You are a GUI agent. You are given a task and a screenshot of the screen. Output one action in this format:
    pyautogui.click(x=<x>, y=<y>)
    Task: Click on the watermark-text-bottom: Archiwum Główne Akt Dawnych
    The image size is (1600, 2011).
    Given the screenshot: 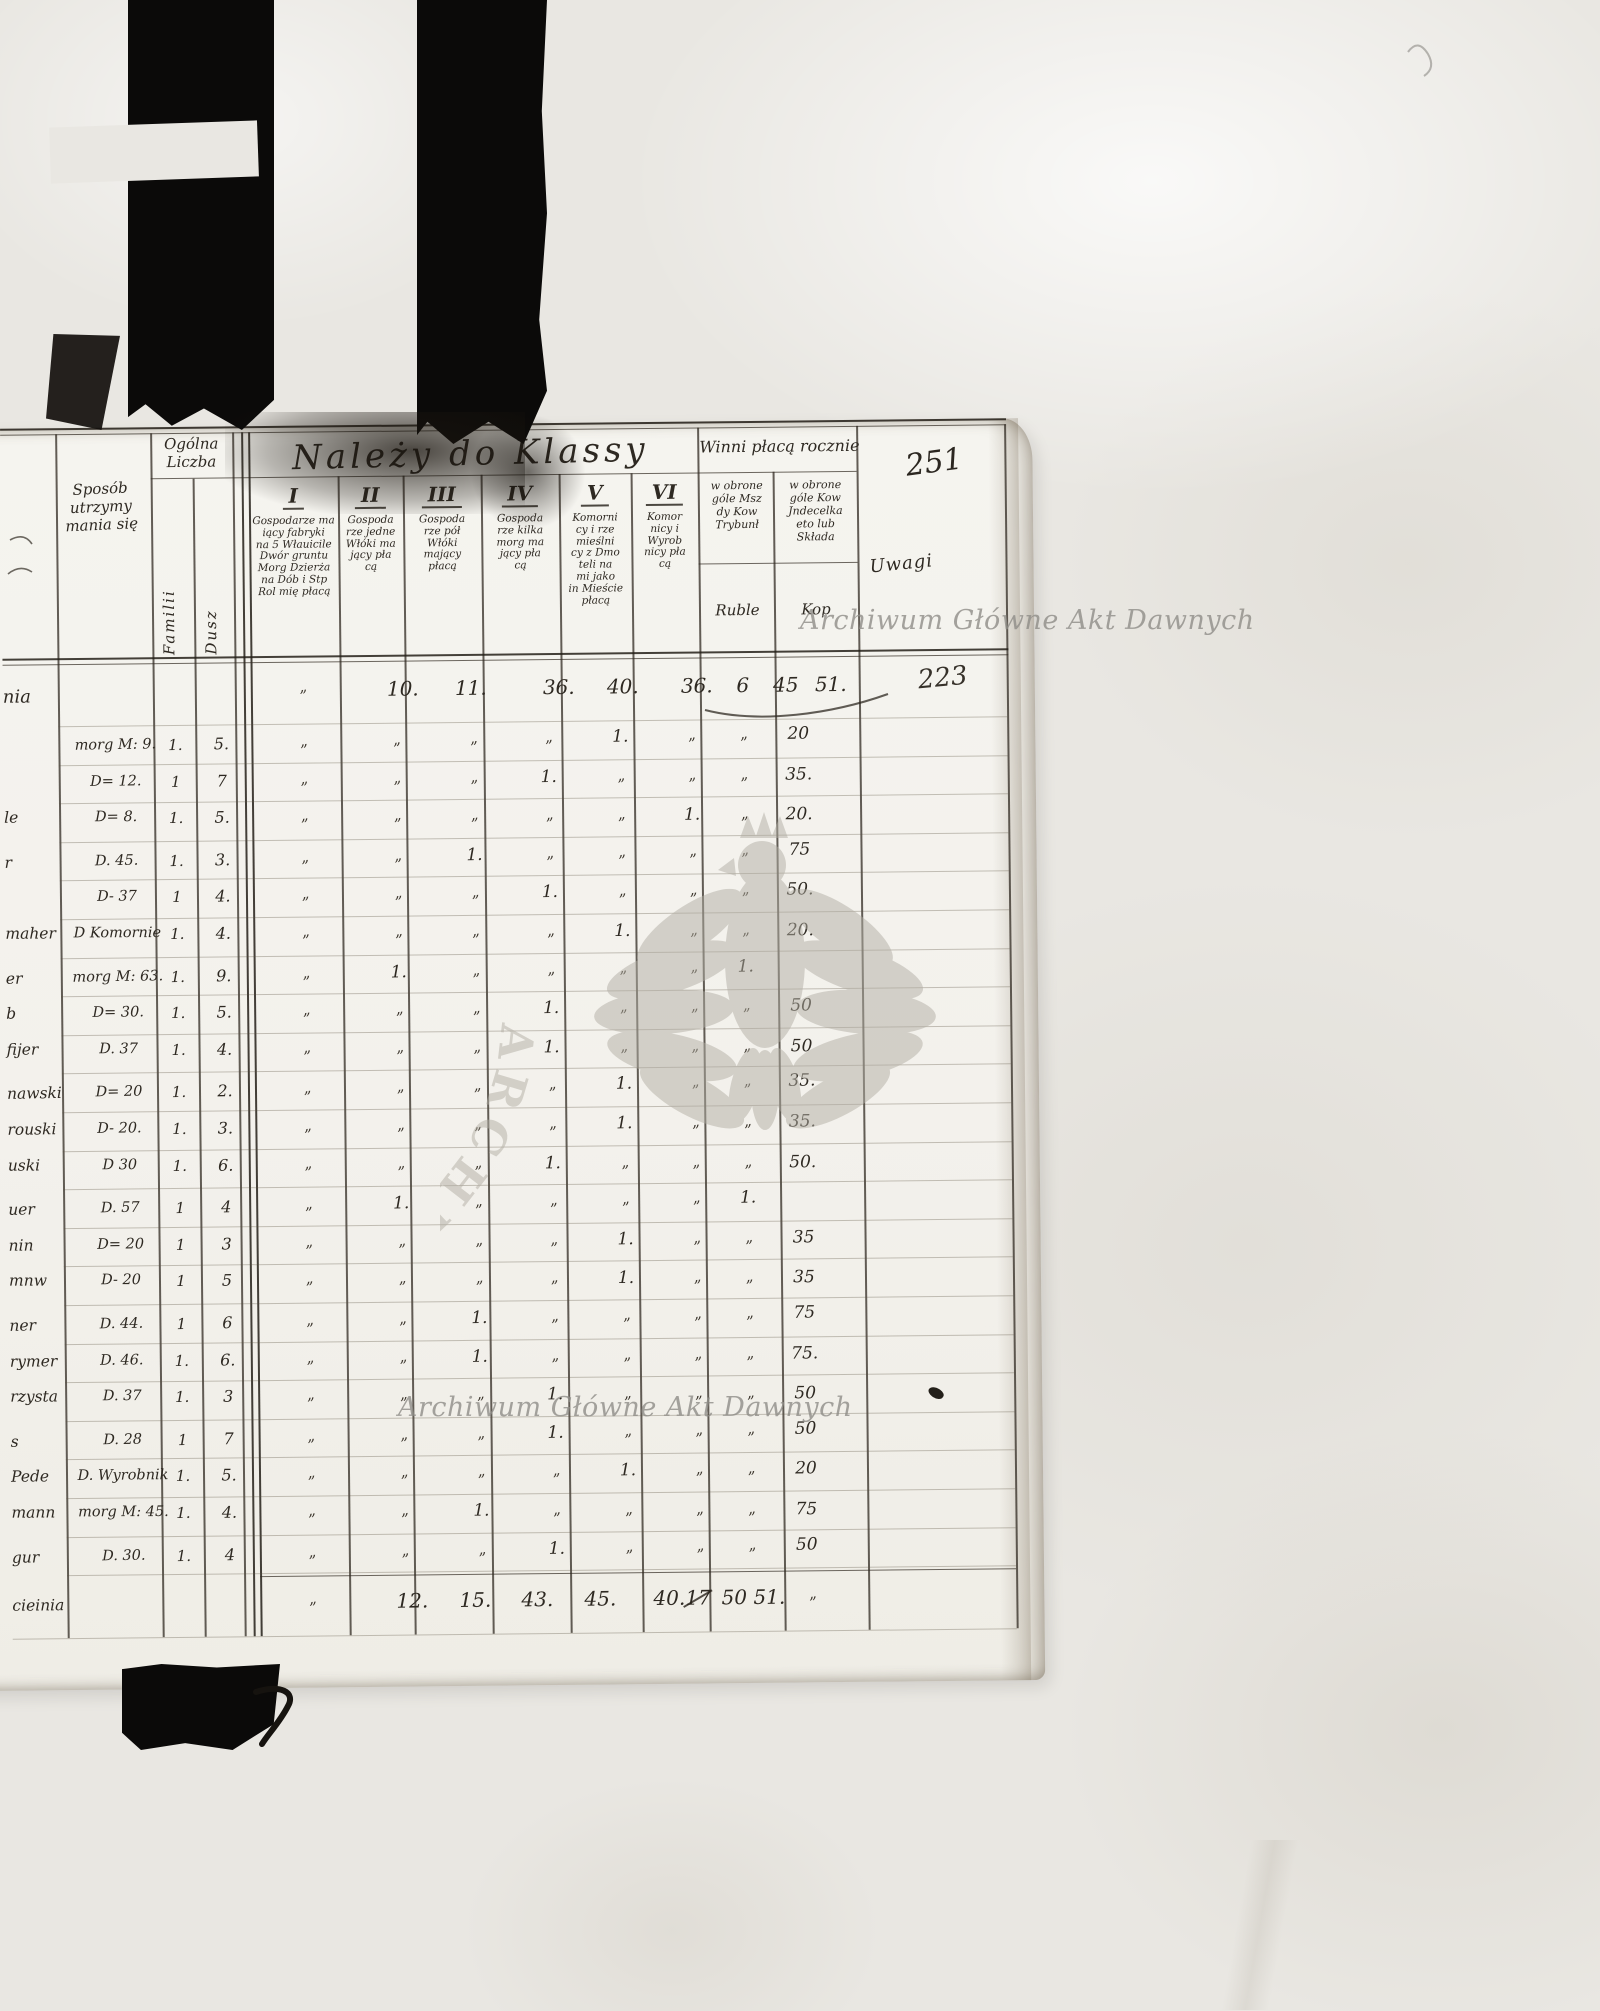 What is the action you would take?
    pyautogui.click(x=625, y=1407)
    